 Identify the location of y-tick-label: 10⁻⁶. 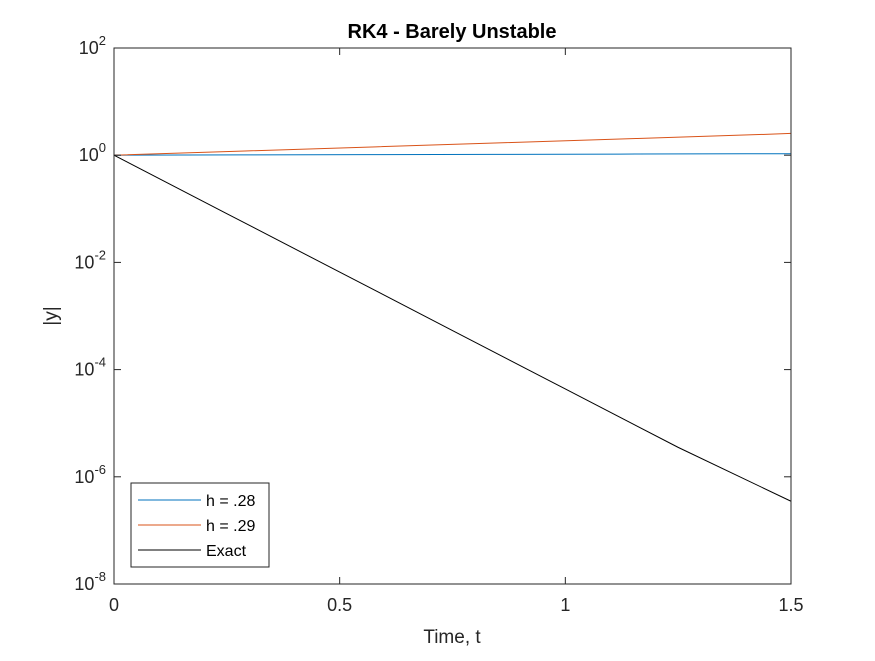
(90, 474).